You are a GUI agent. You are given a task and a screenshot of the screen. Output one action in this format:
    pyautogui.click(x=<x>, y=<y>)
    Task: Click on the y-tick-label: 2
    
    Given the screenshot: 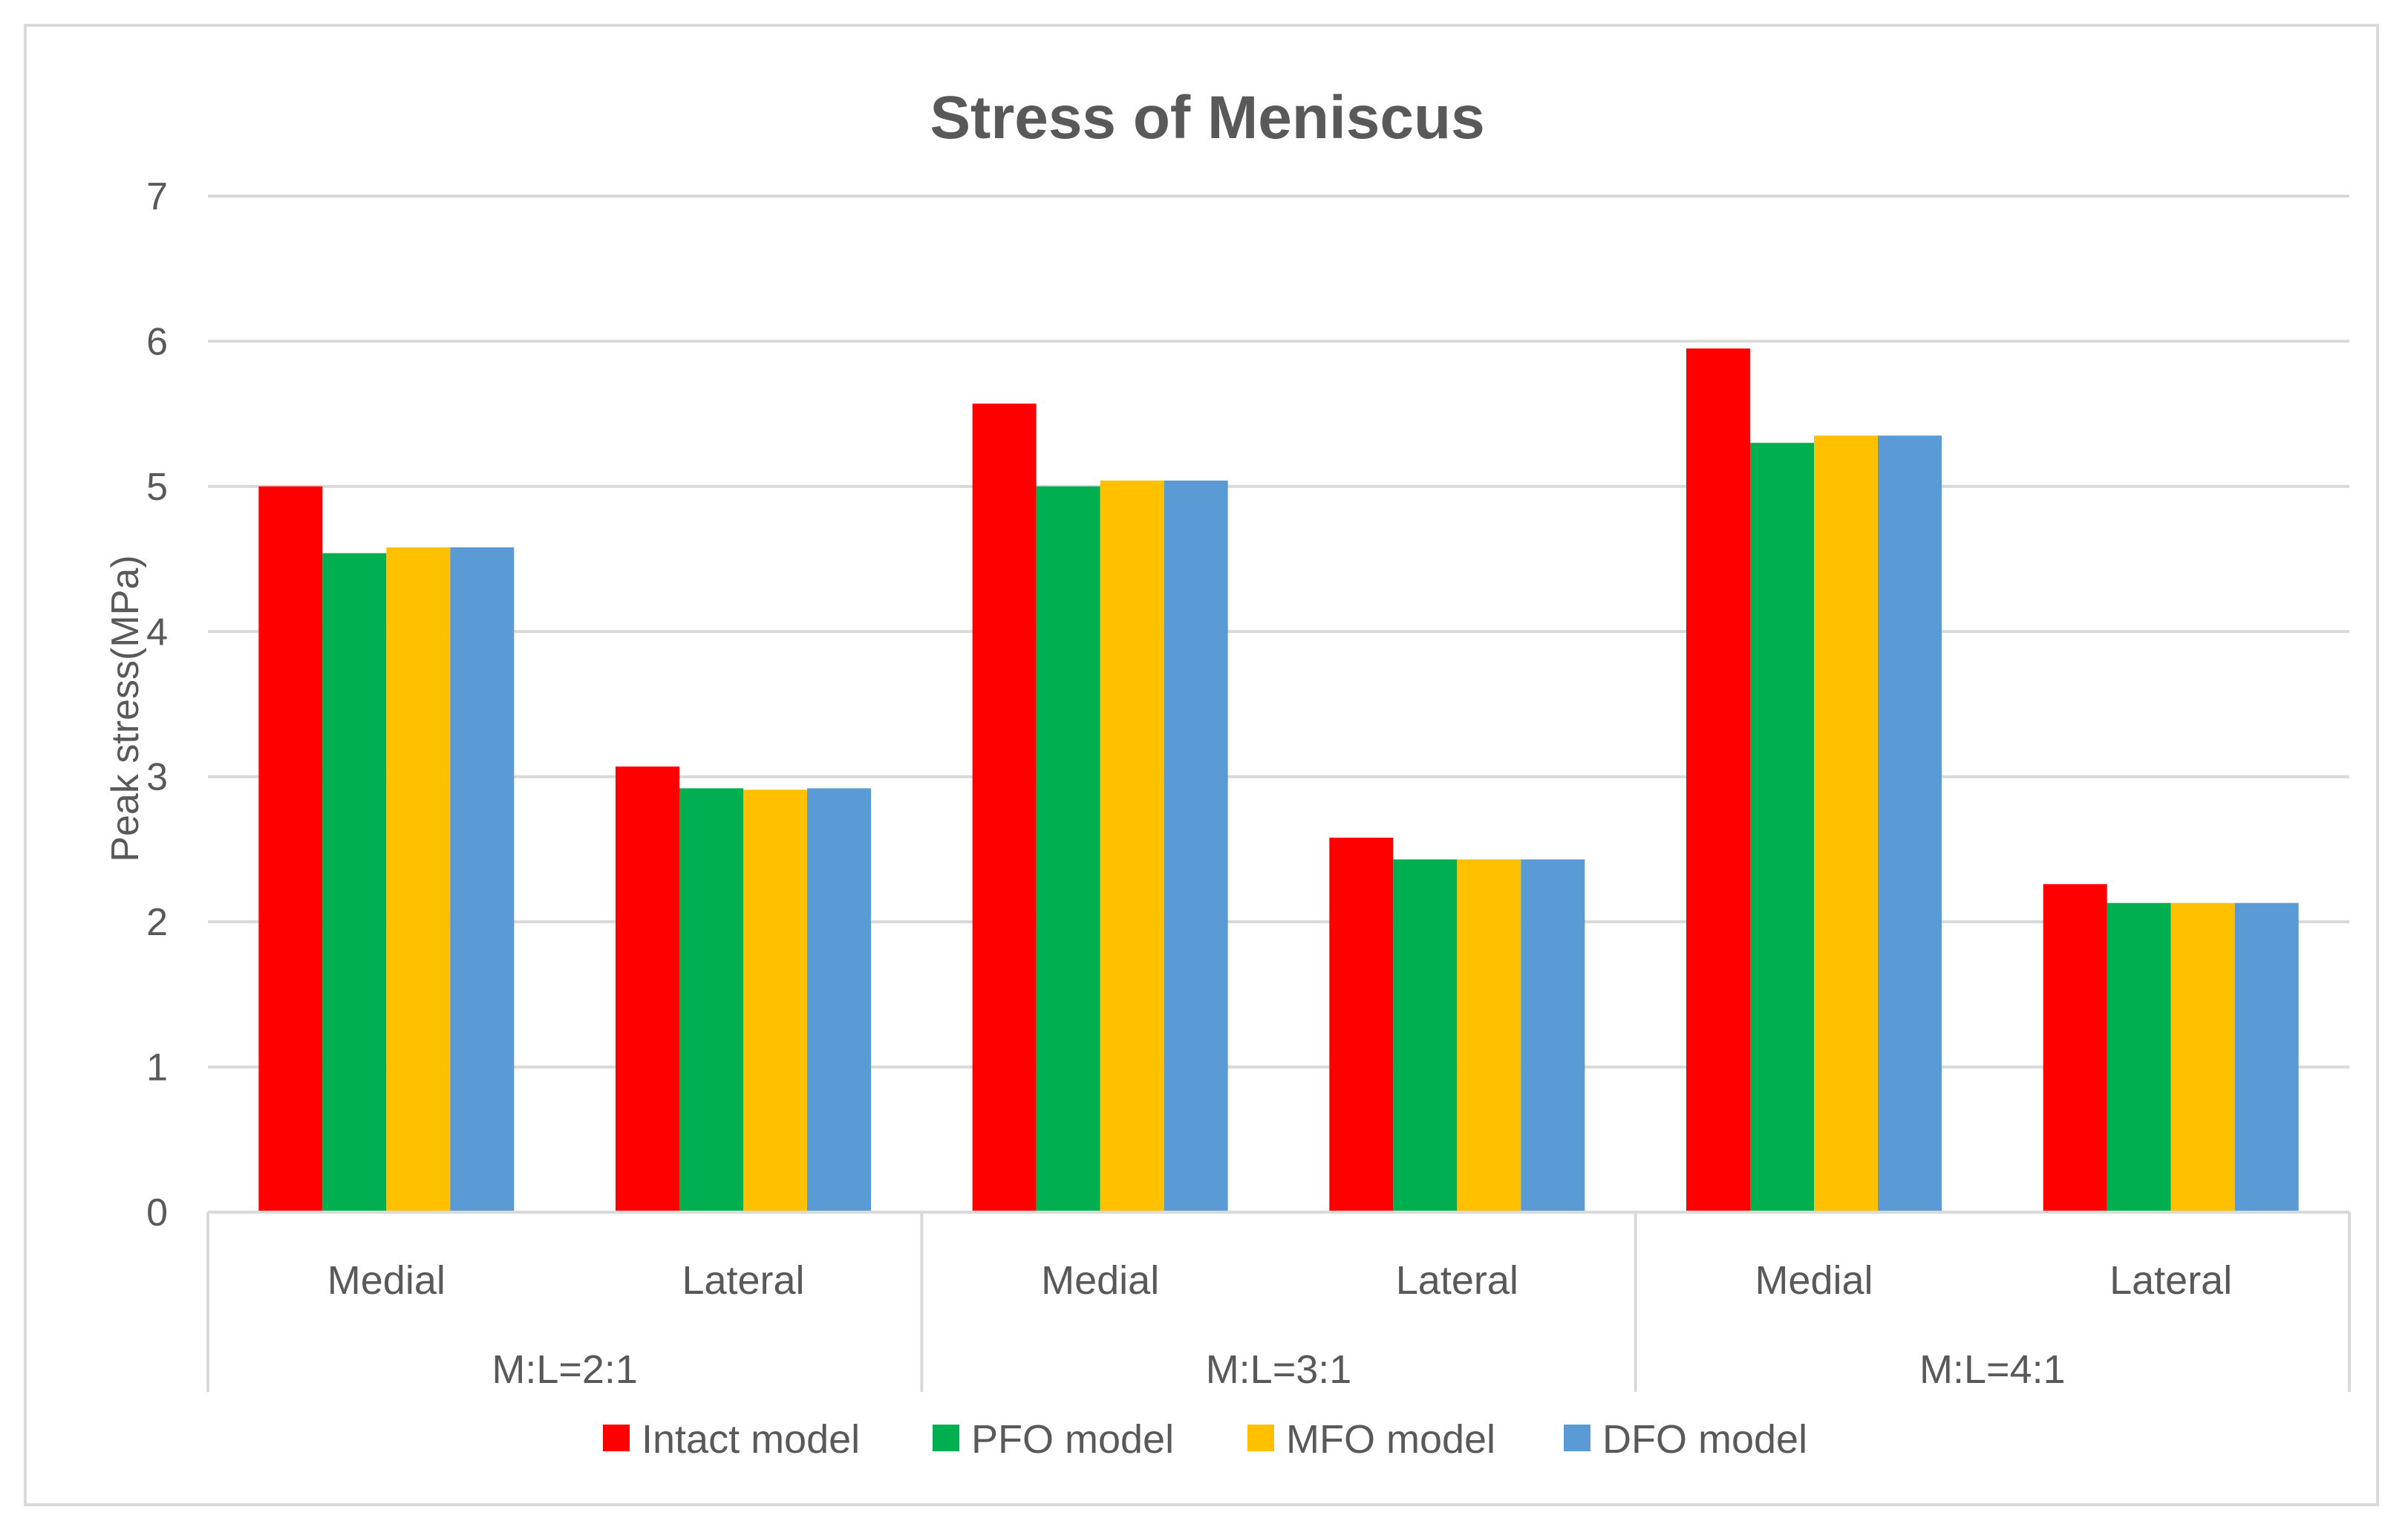 What is the action you would take?
    pyautogui.click(x=157, y=922)
    